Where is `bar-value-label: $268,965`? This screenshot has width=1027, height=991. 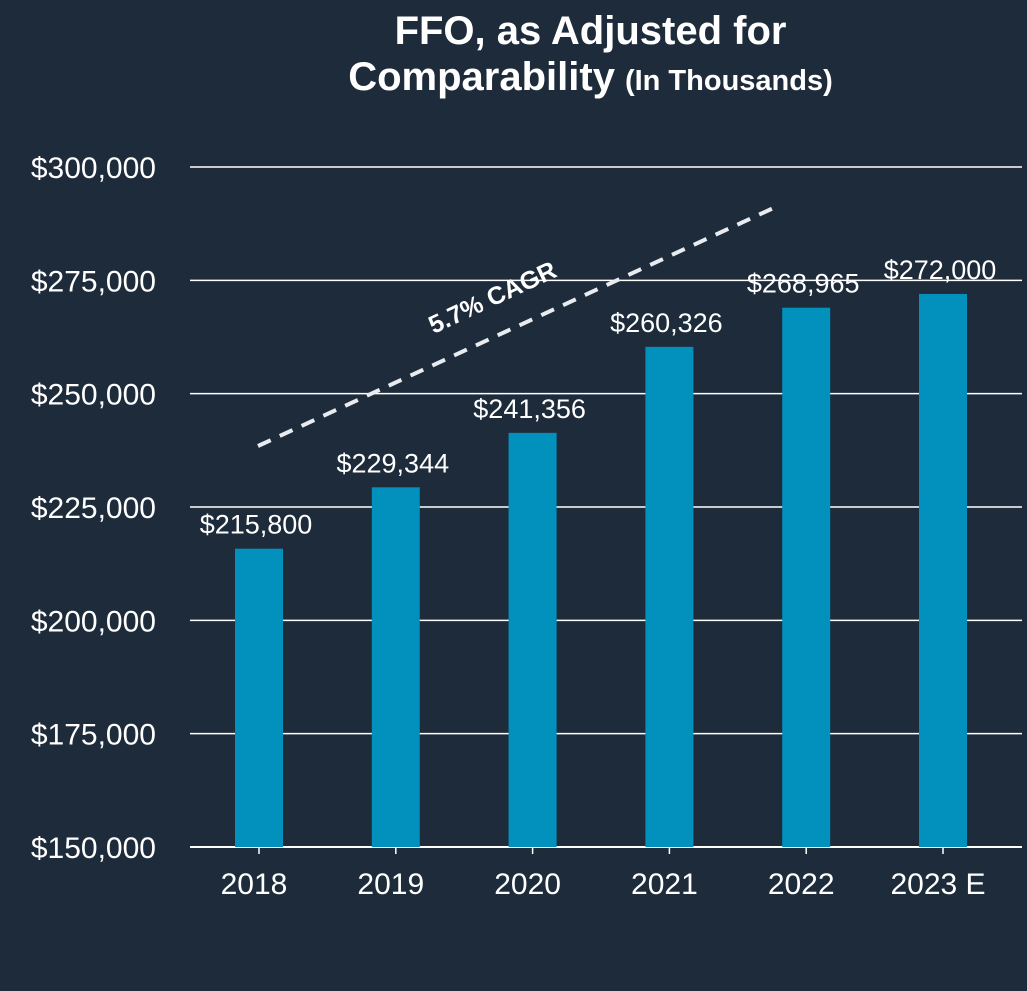
bar-value-label: $268,965 is located at coordinates (803, 284).